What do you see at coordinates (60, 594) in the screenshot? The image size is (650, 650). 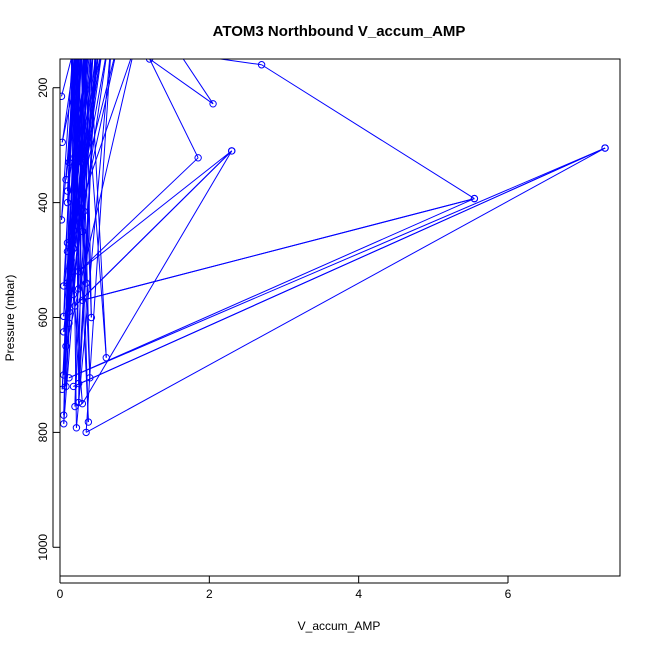 I see `x-tick-label: 0` at bounding box center [60, 594].